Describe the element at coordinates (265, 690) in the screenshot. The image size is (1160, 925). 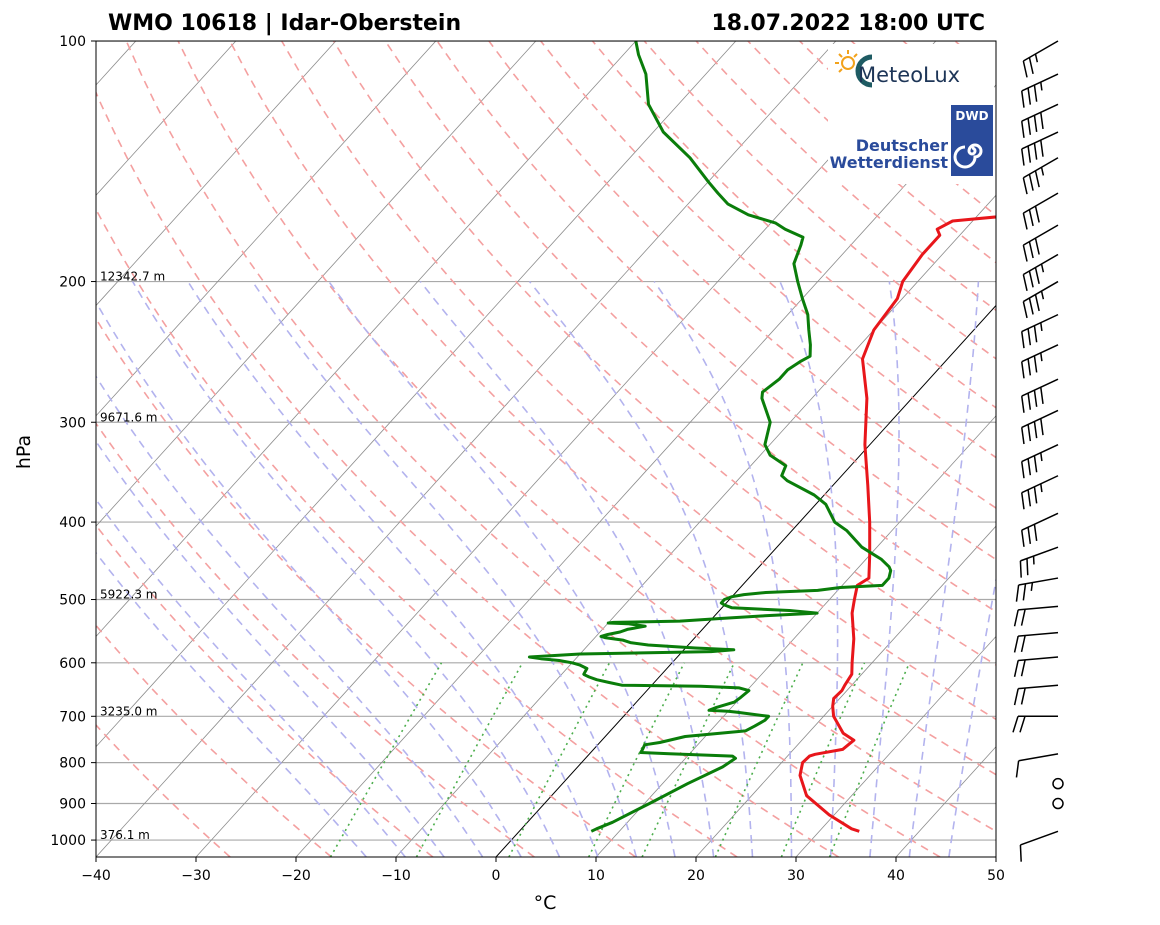
I see `dry-adiabat--10` at that location.